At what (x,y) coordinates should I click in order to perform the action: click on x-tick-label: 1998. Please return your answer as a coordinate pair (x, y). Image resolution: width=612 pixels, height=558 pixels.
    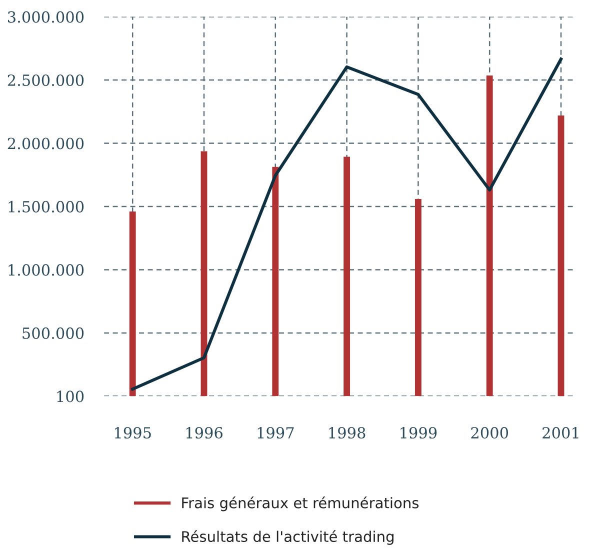
    Looking at the image, I should click on (347, 433).